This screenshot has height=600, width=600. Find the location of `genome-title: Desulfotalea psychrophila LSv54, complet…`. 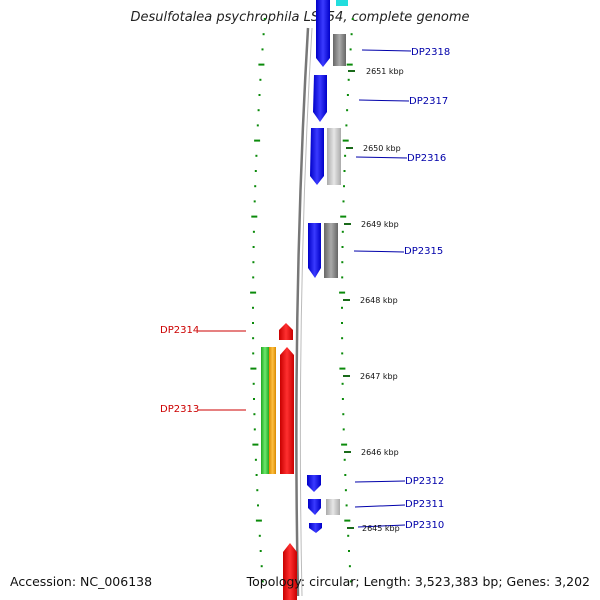

genome-title: Desulfotalea psychrophila LSv54, complet… is located at coordinates (300, 17).